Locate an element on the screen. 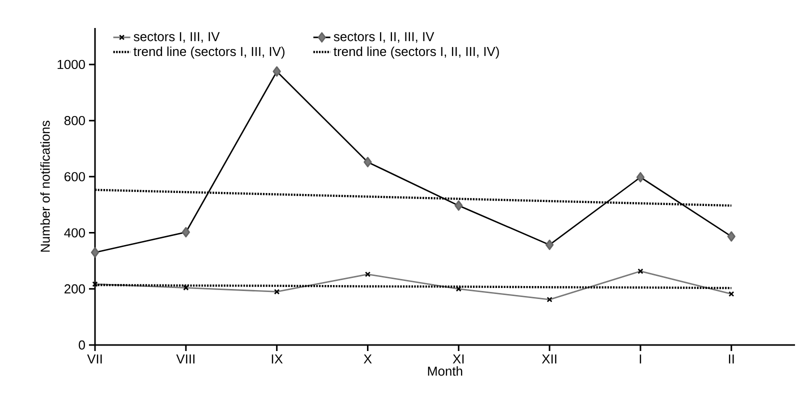 The height and width of the screenshot is (408, 800). y-tick-label: 400 is located at coordinates (74, 233).